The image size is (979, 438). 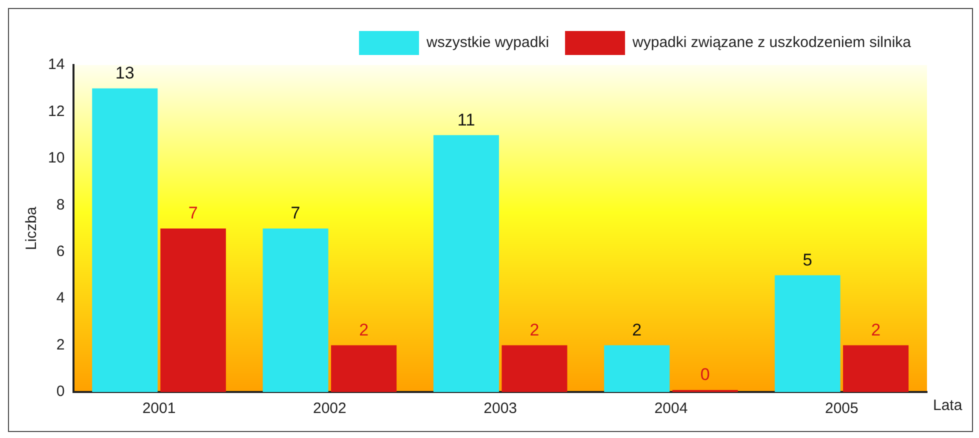 What do you see at coordinates (60, 298) in the screenshot?
I see `y-tick-label: 4` at bounding box center [60, 298].